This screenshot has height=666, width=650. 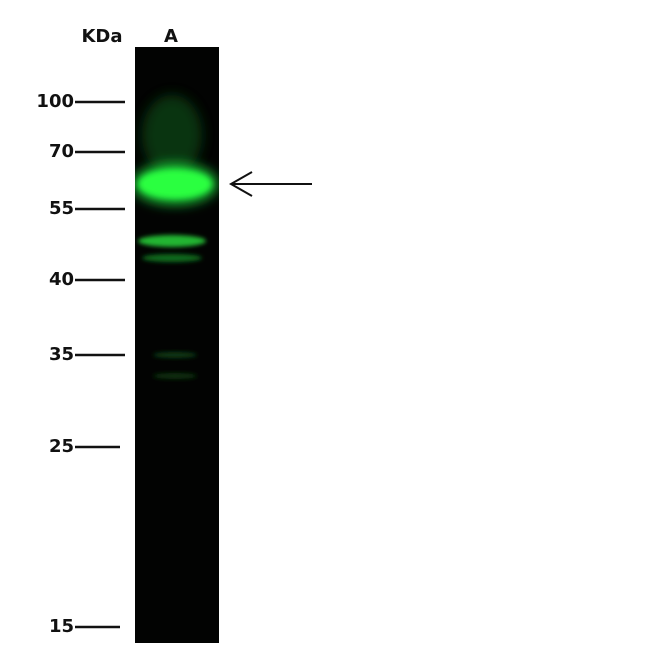 What do you see at coordinates (172, 135) in the screenshot?
I see `smear` at bounding box center [172, 135].